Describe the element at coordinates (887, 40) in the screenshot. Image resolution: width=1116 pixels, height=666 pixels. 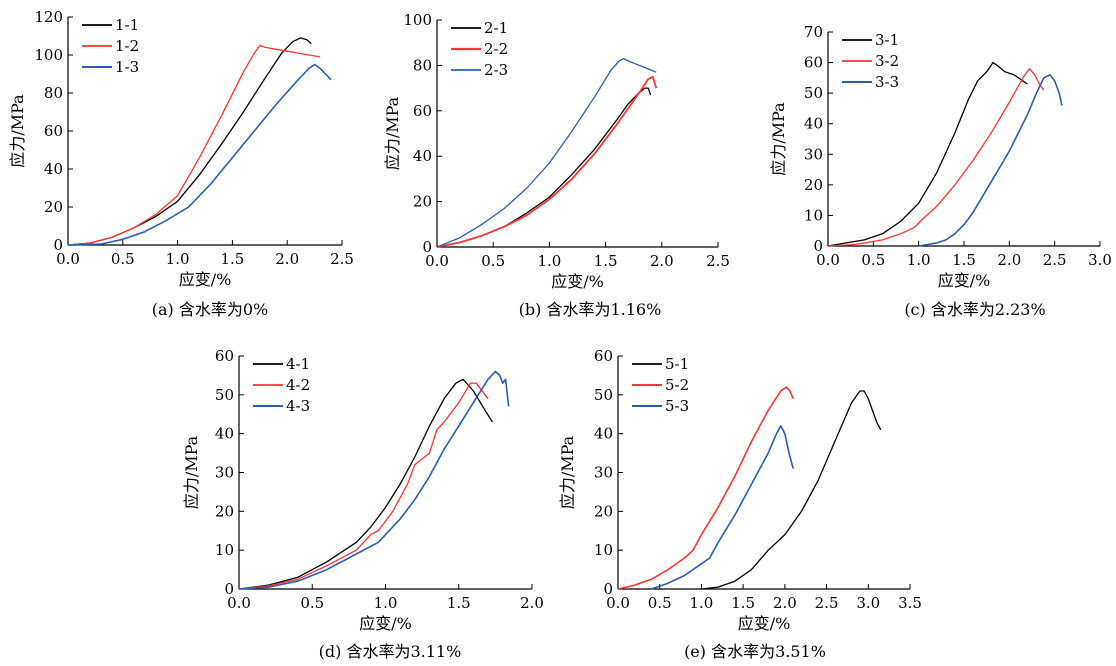
I see `legend-label-3-1: 3-1` at that location.